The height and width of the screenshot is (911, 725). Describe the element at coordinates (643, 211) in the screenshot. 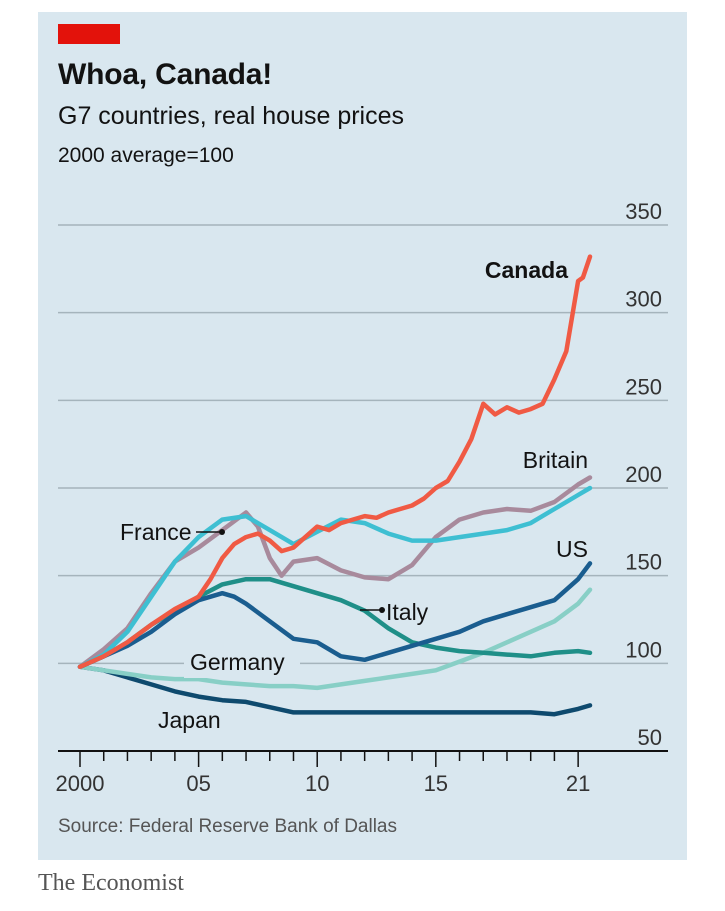

I see `y-tick-label: 350` at that location.